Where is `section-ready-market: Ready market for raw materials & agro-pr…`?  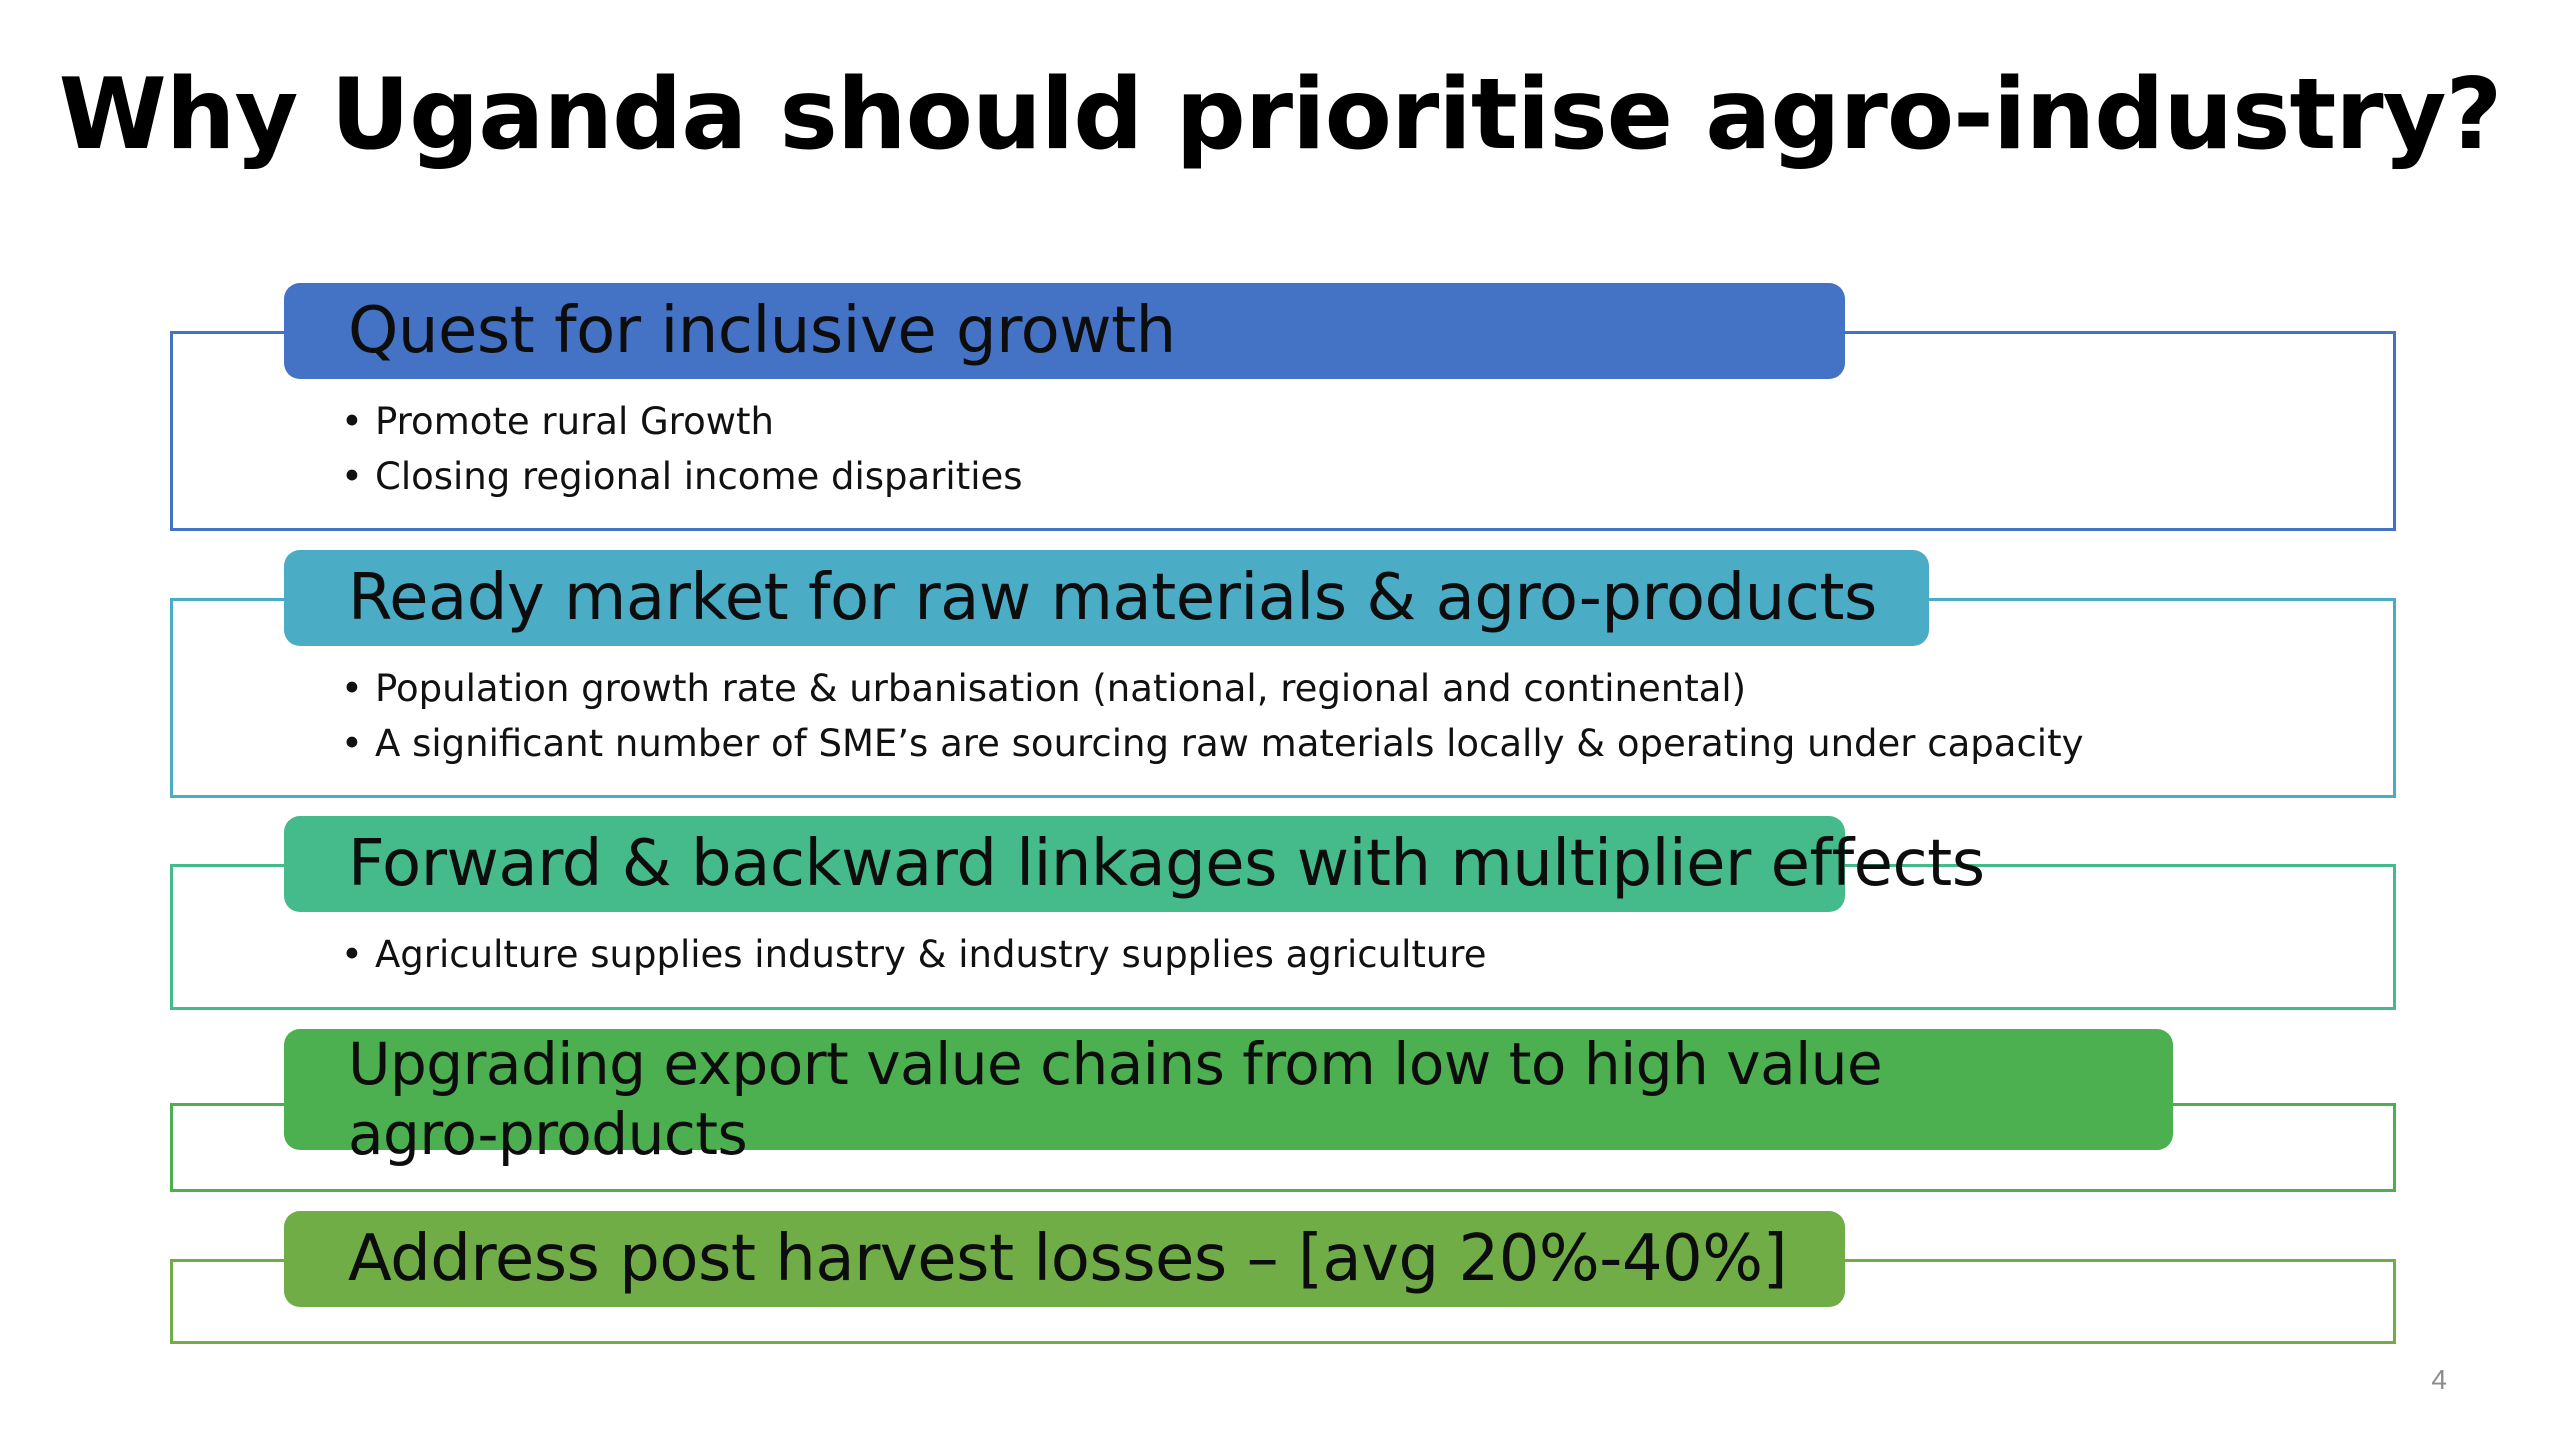 section-ready-market: Ready market for raw materials & agro-pr… is located at coordinates (1283, 674).